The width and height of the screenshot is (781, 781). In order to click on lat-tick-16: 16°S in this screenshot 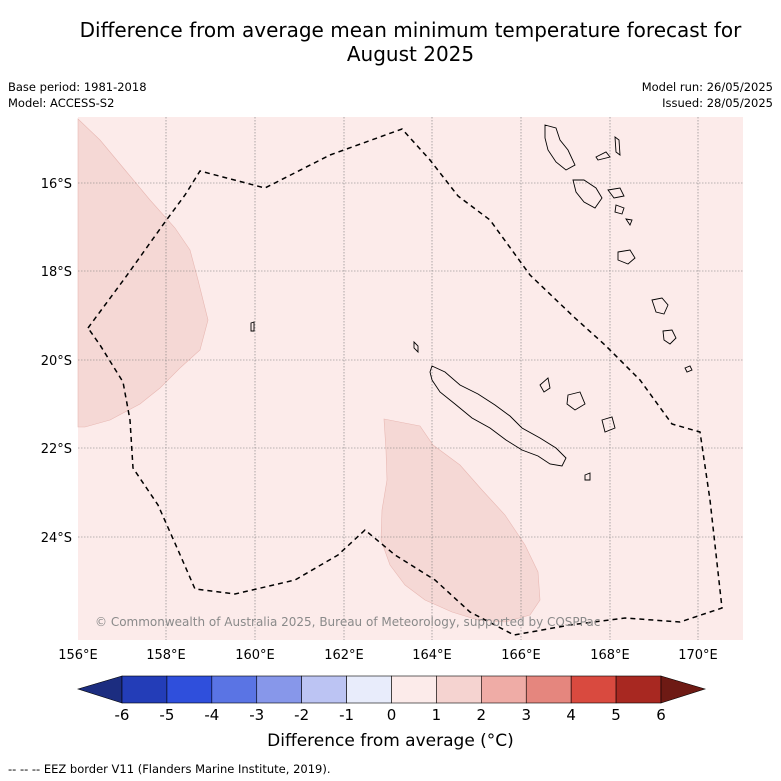, I will do `click(56, 184)`.